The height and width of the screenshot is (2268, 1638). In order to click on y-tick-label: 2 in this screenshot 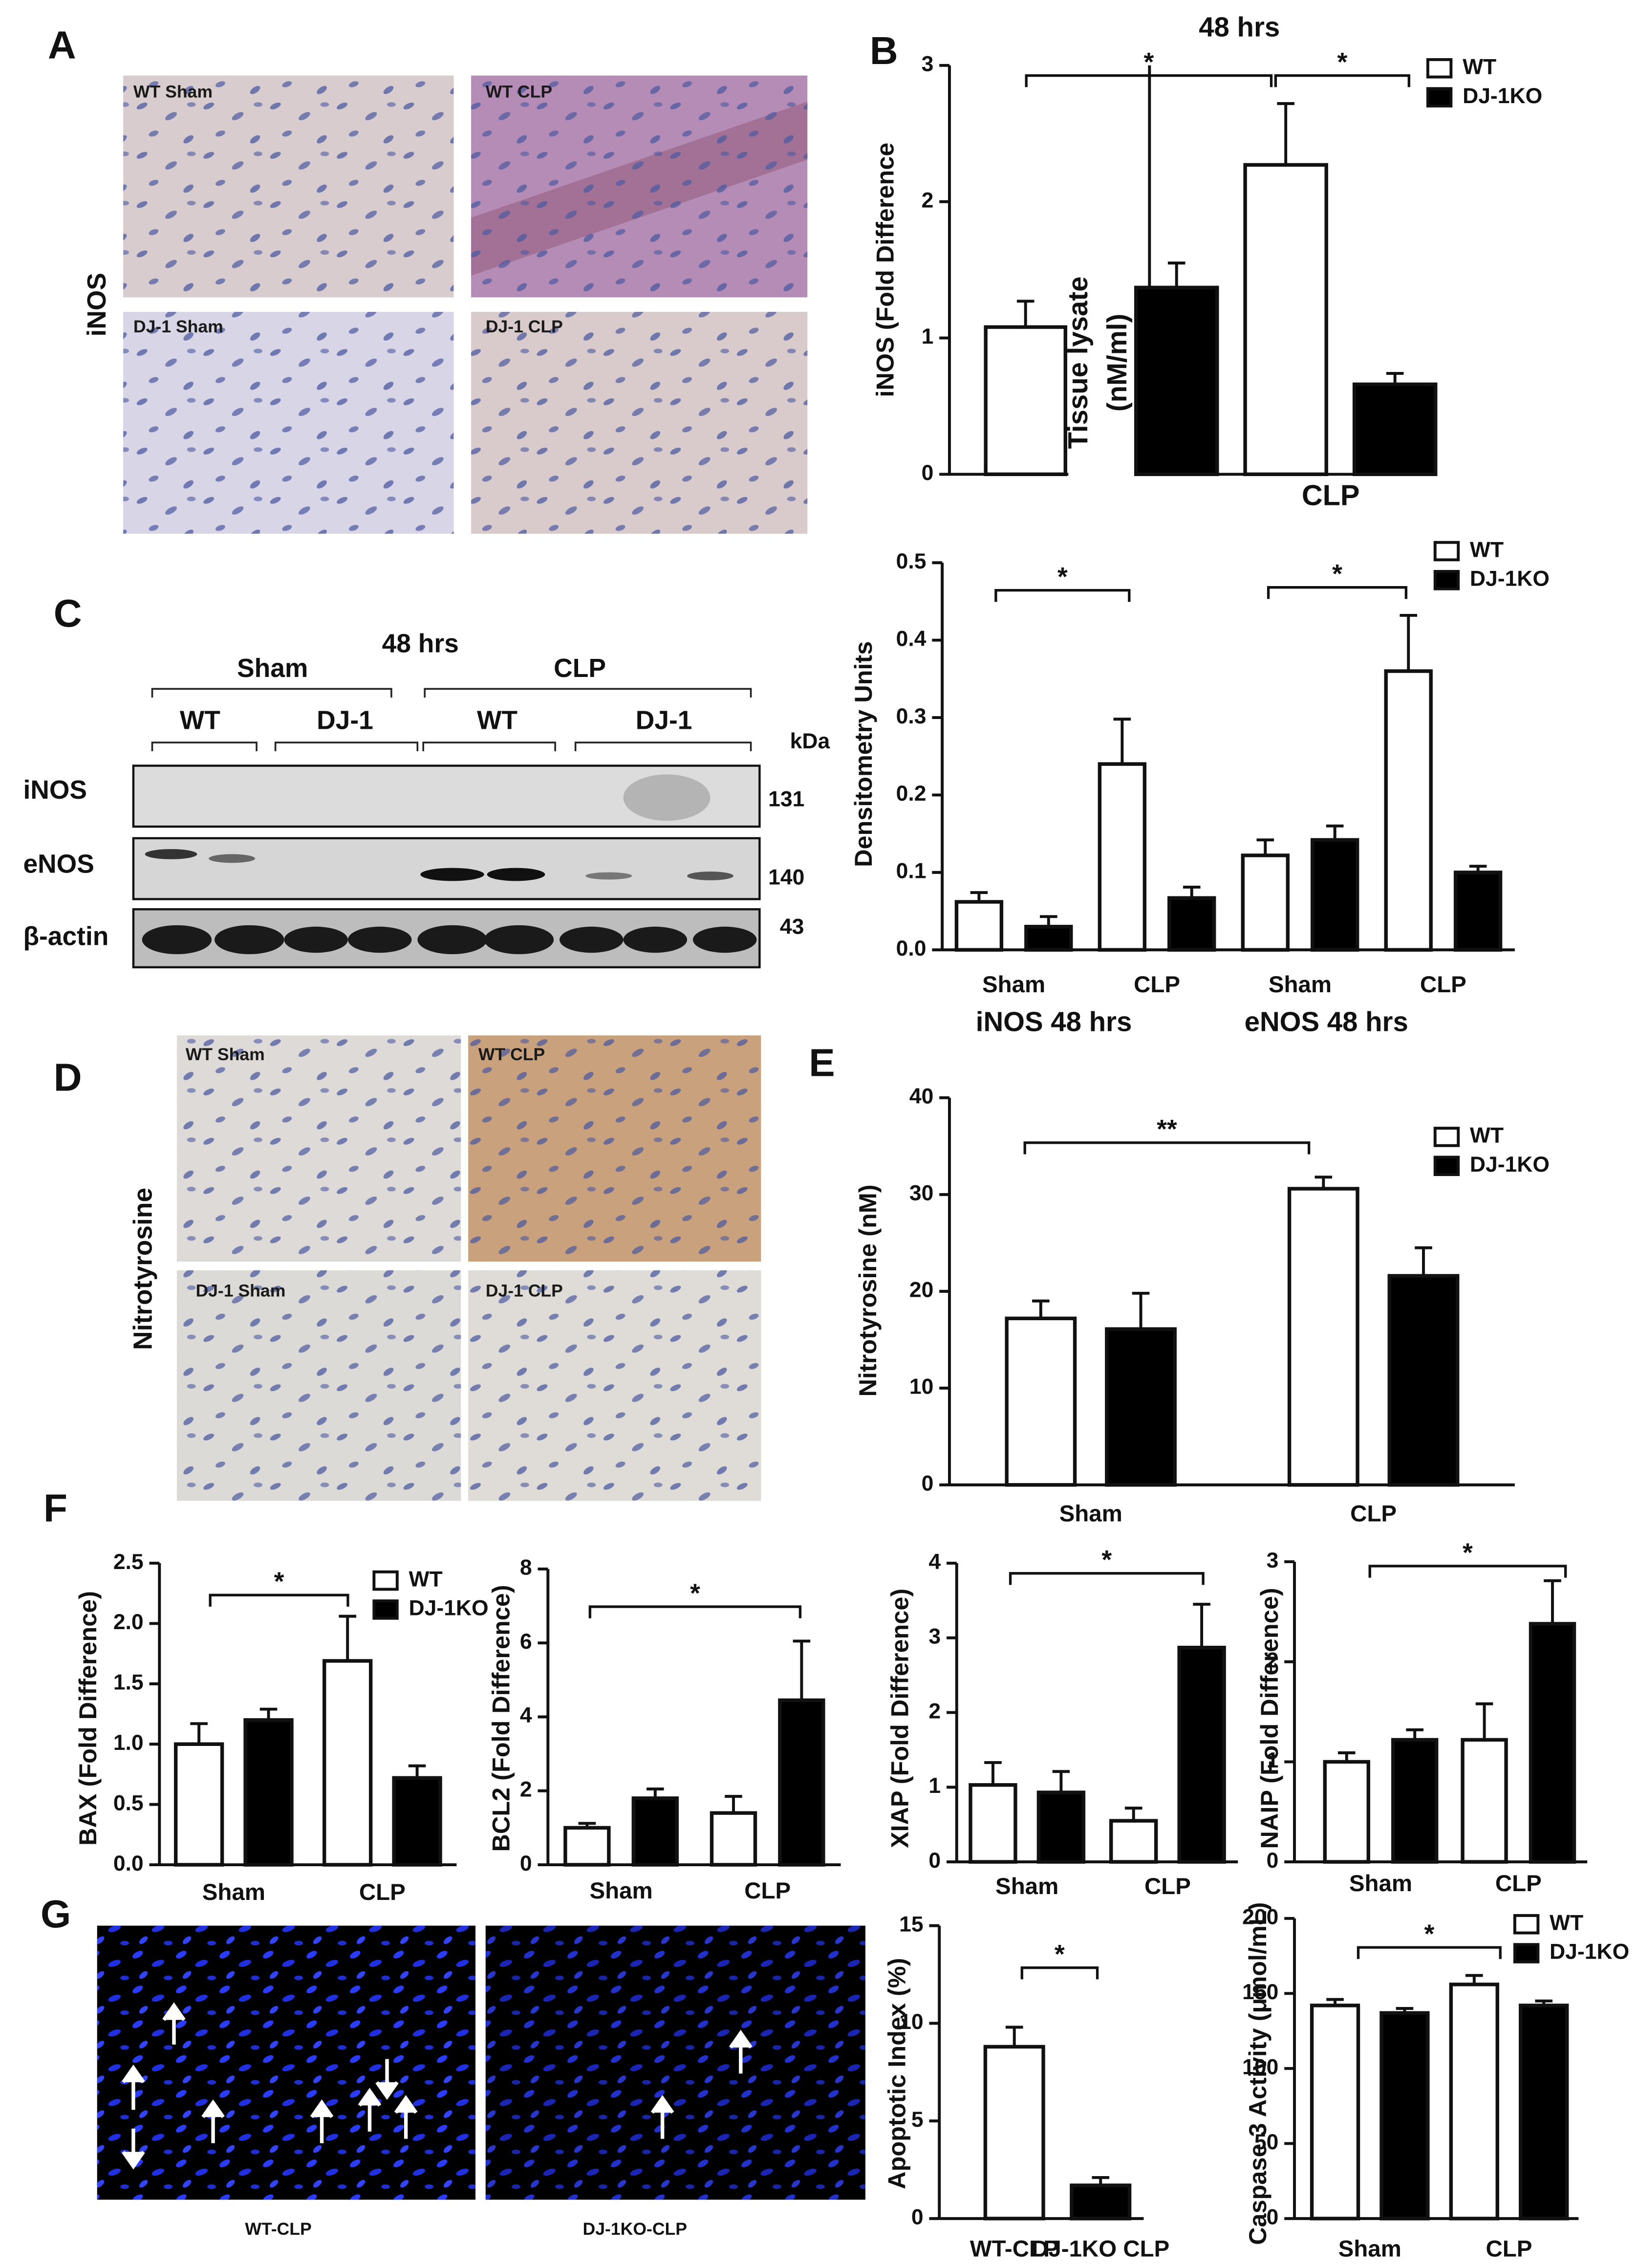, I will do `click(934, 1711)`.